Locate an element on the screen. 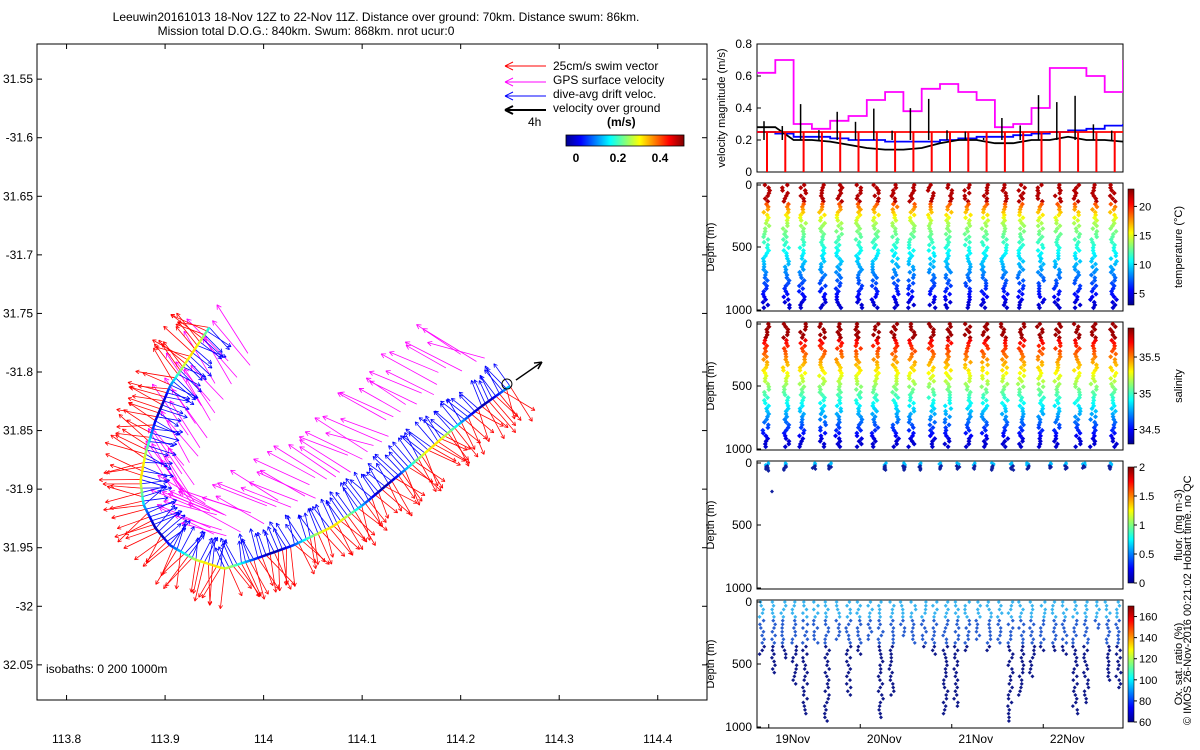  time-x-ticks: 19Nov 20Nov 21Nov 22Nov is located at coordinates (926, 735).